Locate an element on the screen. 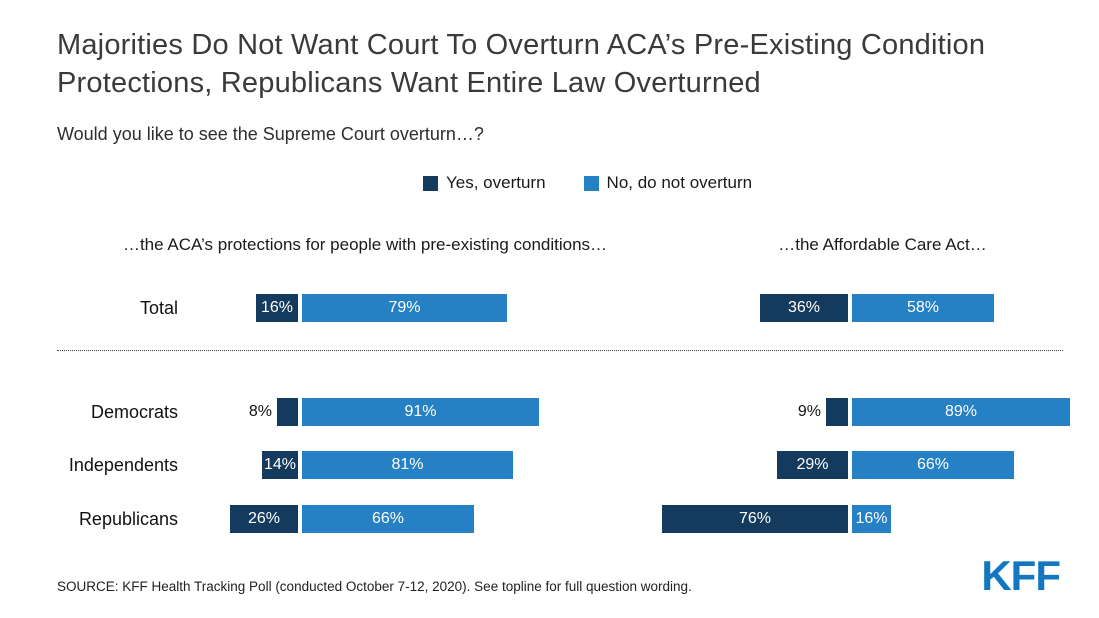 Image resolution: width=1099 pixels, height=618 pixels. row-label-total: Total is located at coordinates (158, 308).